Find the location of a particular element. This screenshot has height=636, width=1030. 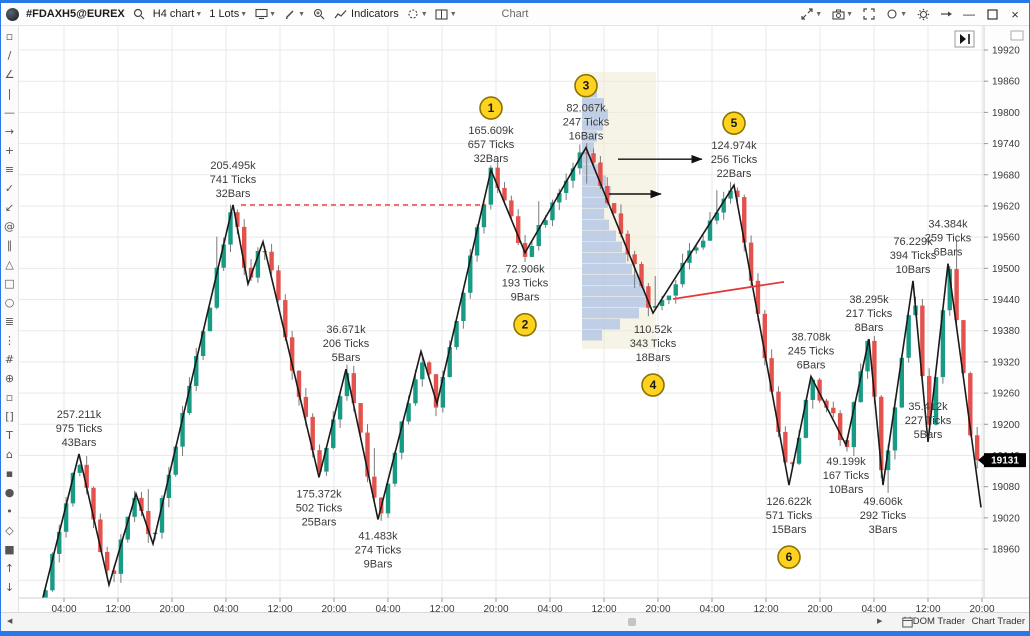

scroll-right-arrow: ▶ is located at coordinates (880, 621).